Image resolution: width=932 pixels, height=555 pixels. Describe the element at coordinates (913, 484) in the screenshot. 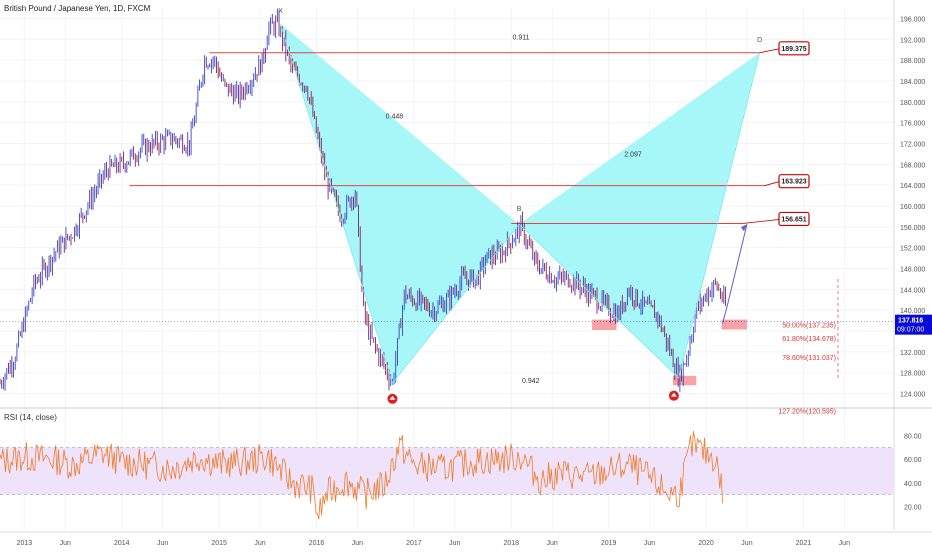

I see `rsi-tick-label: 40.00` at that location.